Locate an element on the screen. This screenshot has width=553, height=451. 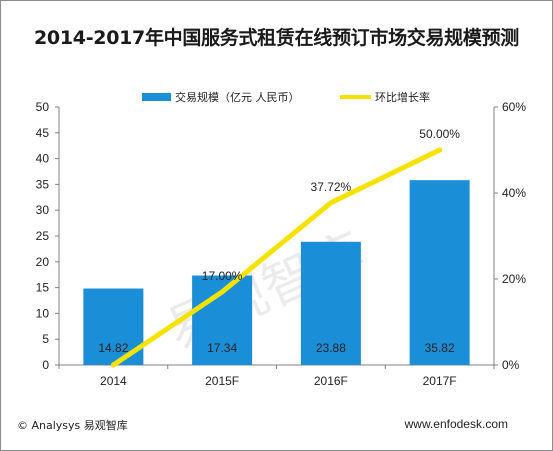
left-axis-ticks: 0 5 10 15 20 25 30 35 40 45 50 is located at coordinates (47, 236).